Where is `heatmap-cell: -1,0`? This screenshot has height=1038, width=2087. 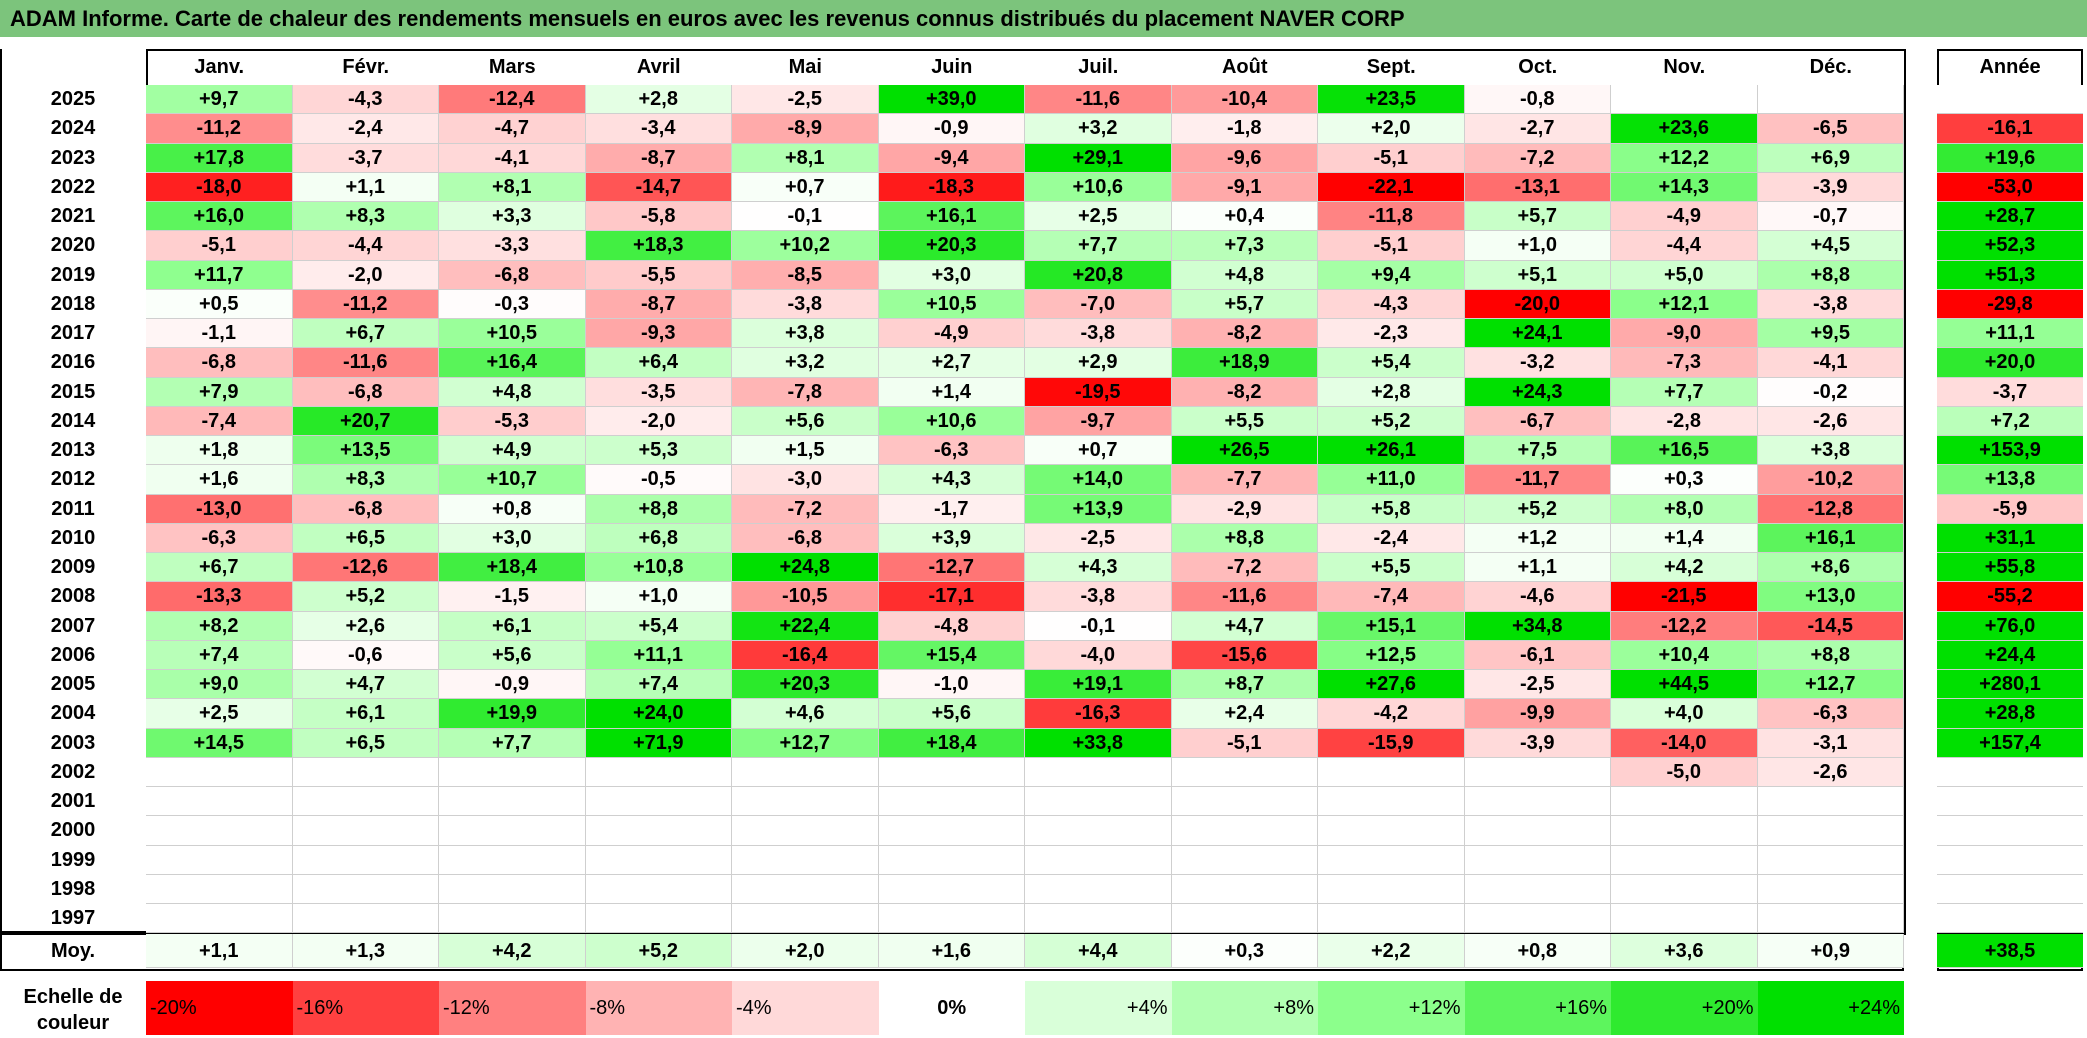 heatmap-cell: -1,0 is located at coordinates (951, 685).